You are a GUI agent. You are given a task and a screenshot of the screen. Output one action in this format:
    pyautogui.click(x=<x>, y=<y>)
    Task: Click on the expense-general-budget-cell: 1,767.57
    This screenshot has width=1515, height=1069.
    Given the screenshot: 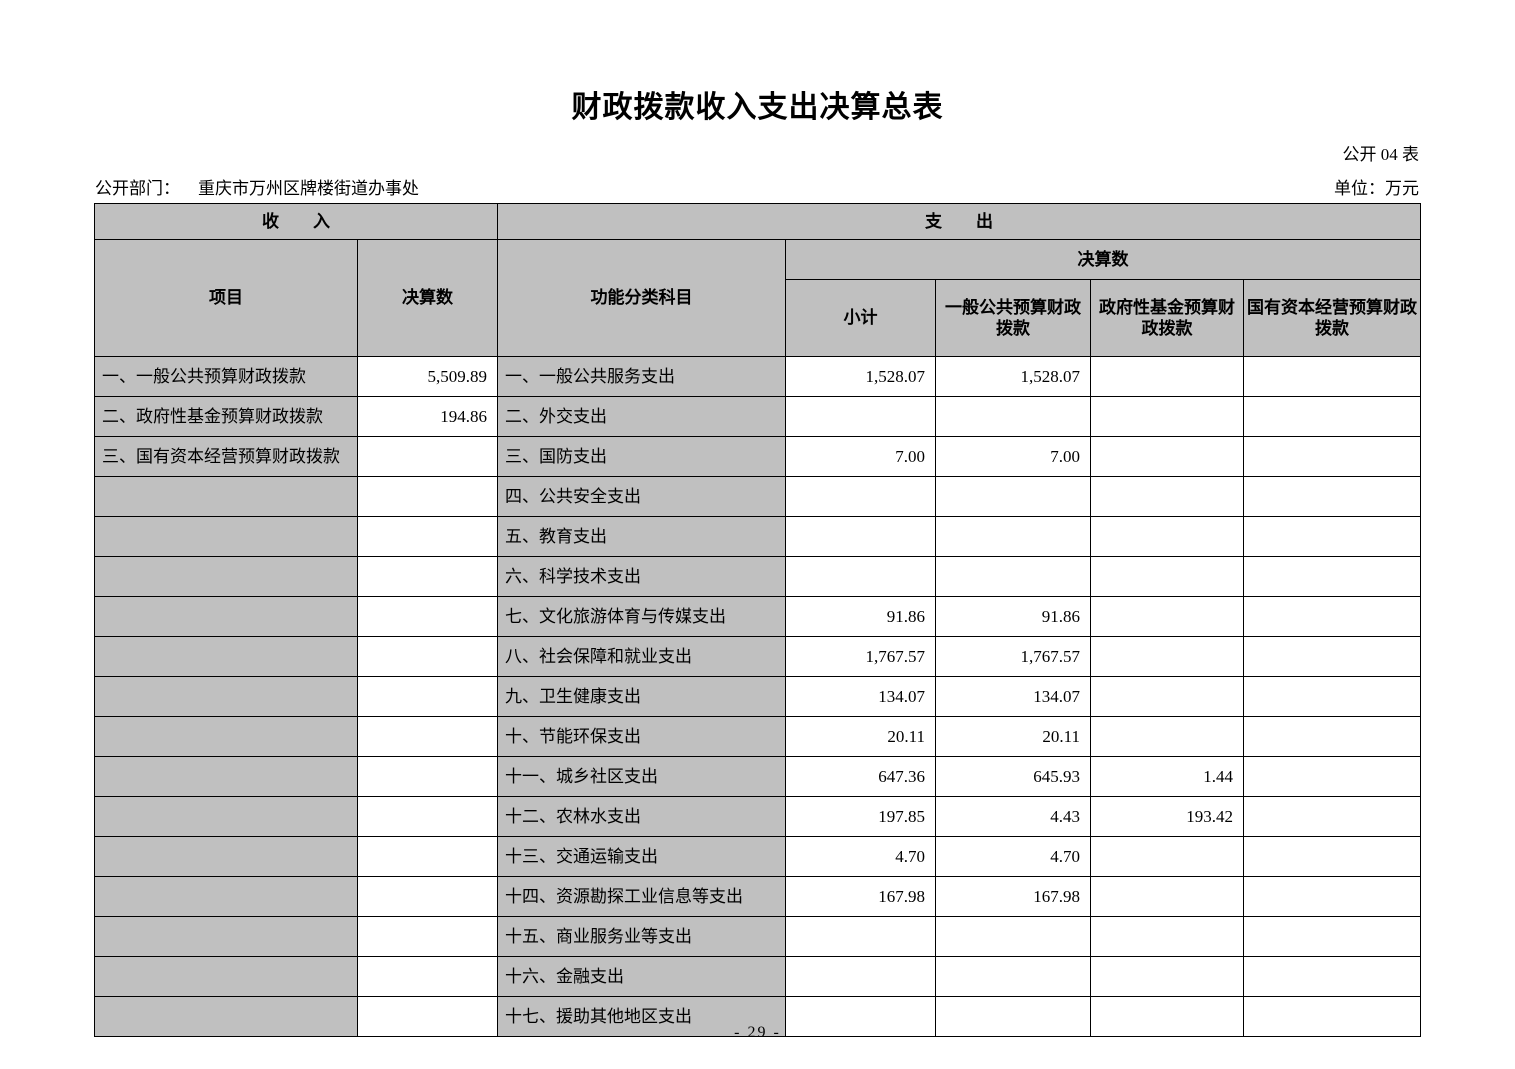 What is the action you would take?
    pyautogui.click(x=1013, y=656)
    